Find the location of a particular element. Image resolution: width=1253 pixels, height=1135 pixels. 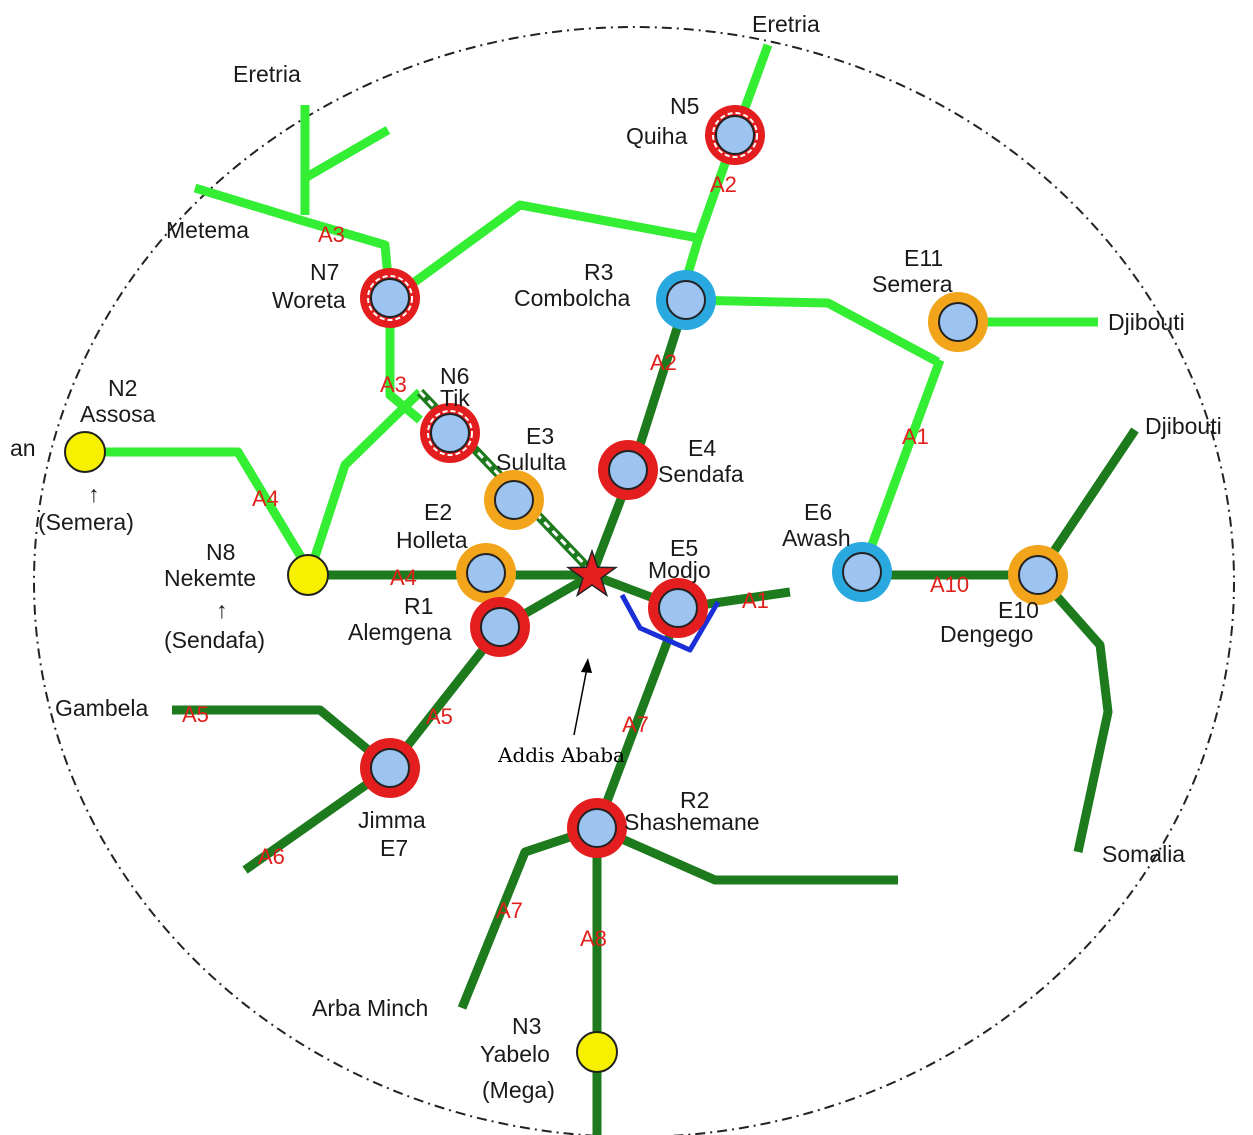

node-n2 is located at coordinates (85, 452).